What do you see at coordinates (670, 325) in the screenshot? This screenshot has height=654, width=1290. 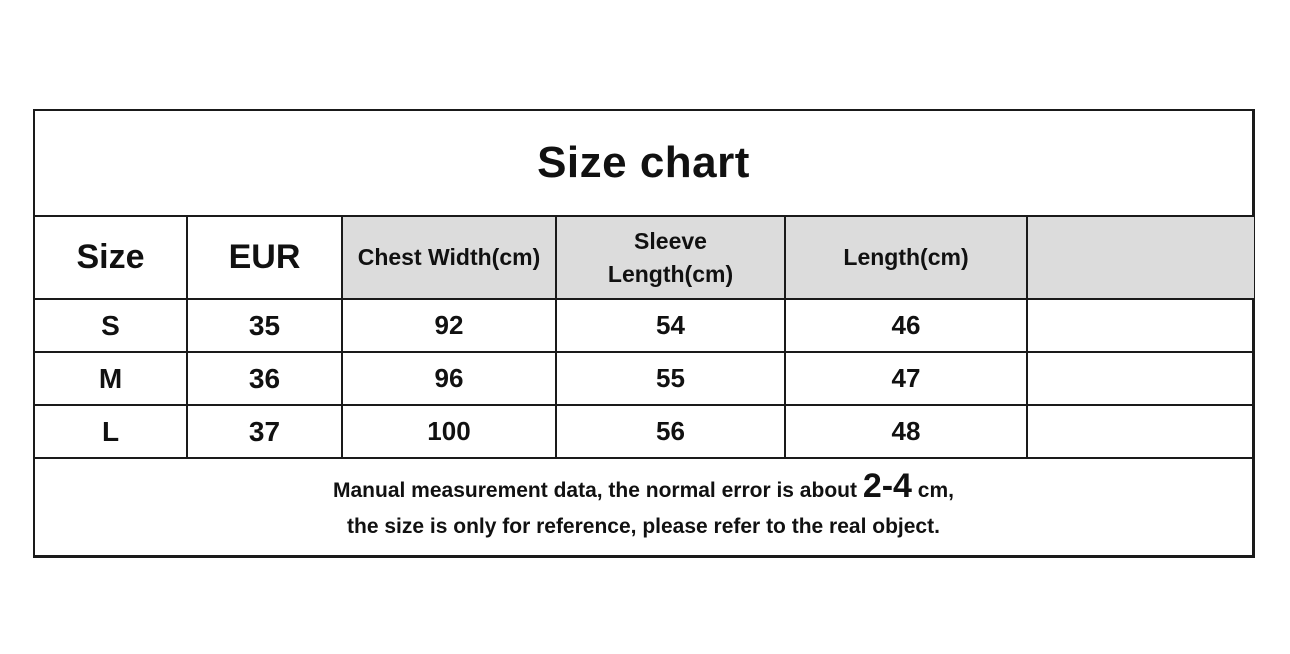 I see `cell-sleeve: 54` at bounding box center [670, 325].